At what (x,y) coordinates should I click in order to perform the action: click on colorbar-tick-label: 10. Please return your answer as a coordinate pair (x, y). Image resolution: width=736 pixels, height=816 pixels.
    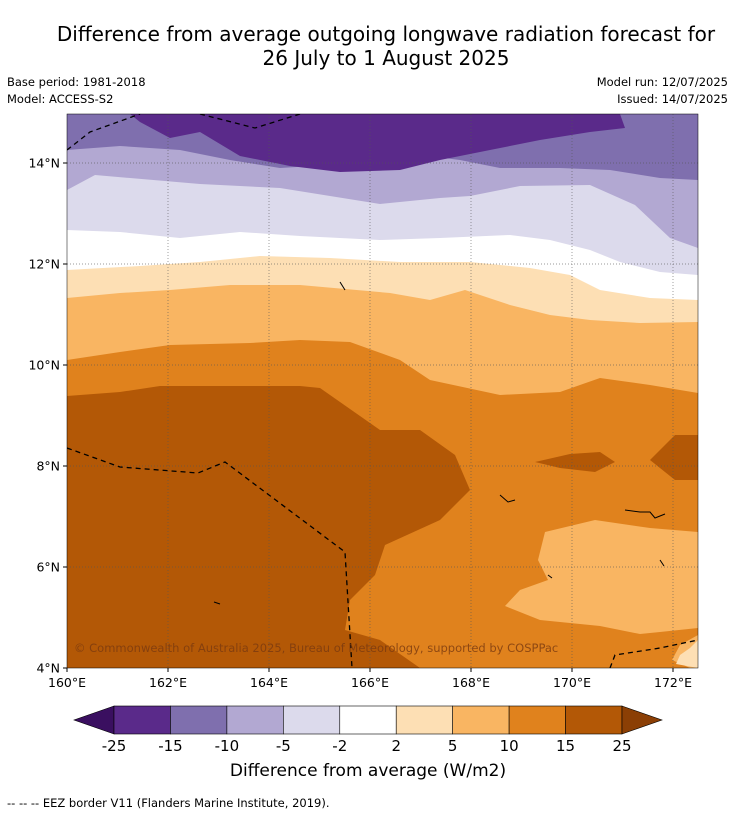
    Looking at the image, I should click on (509, 746).